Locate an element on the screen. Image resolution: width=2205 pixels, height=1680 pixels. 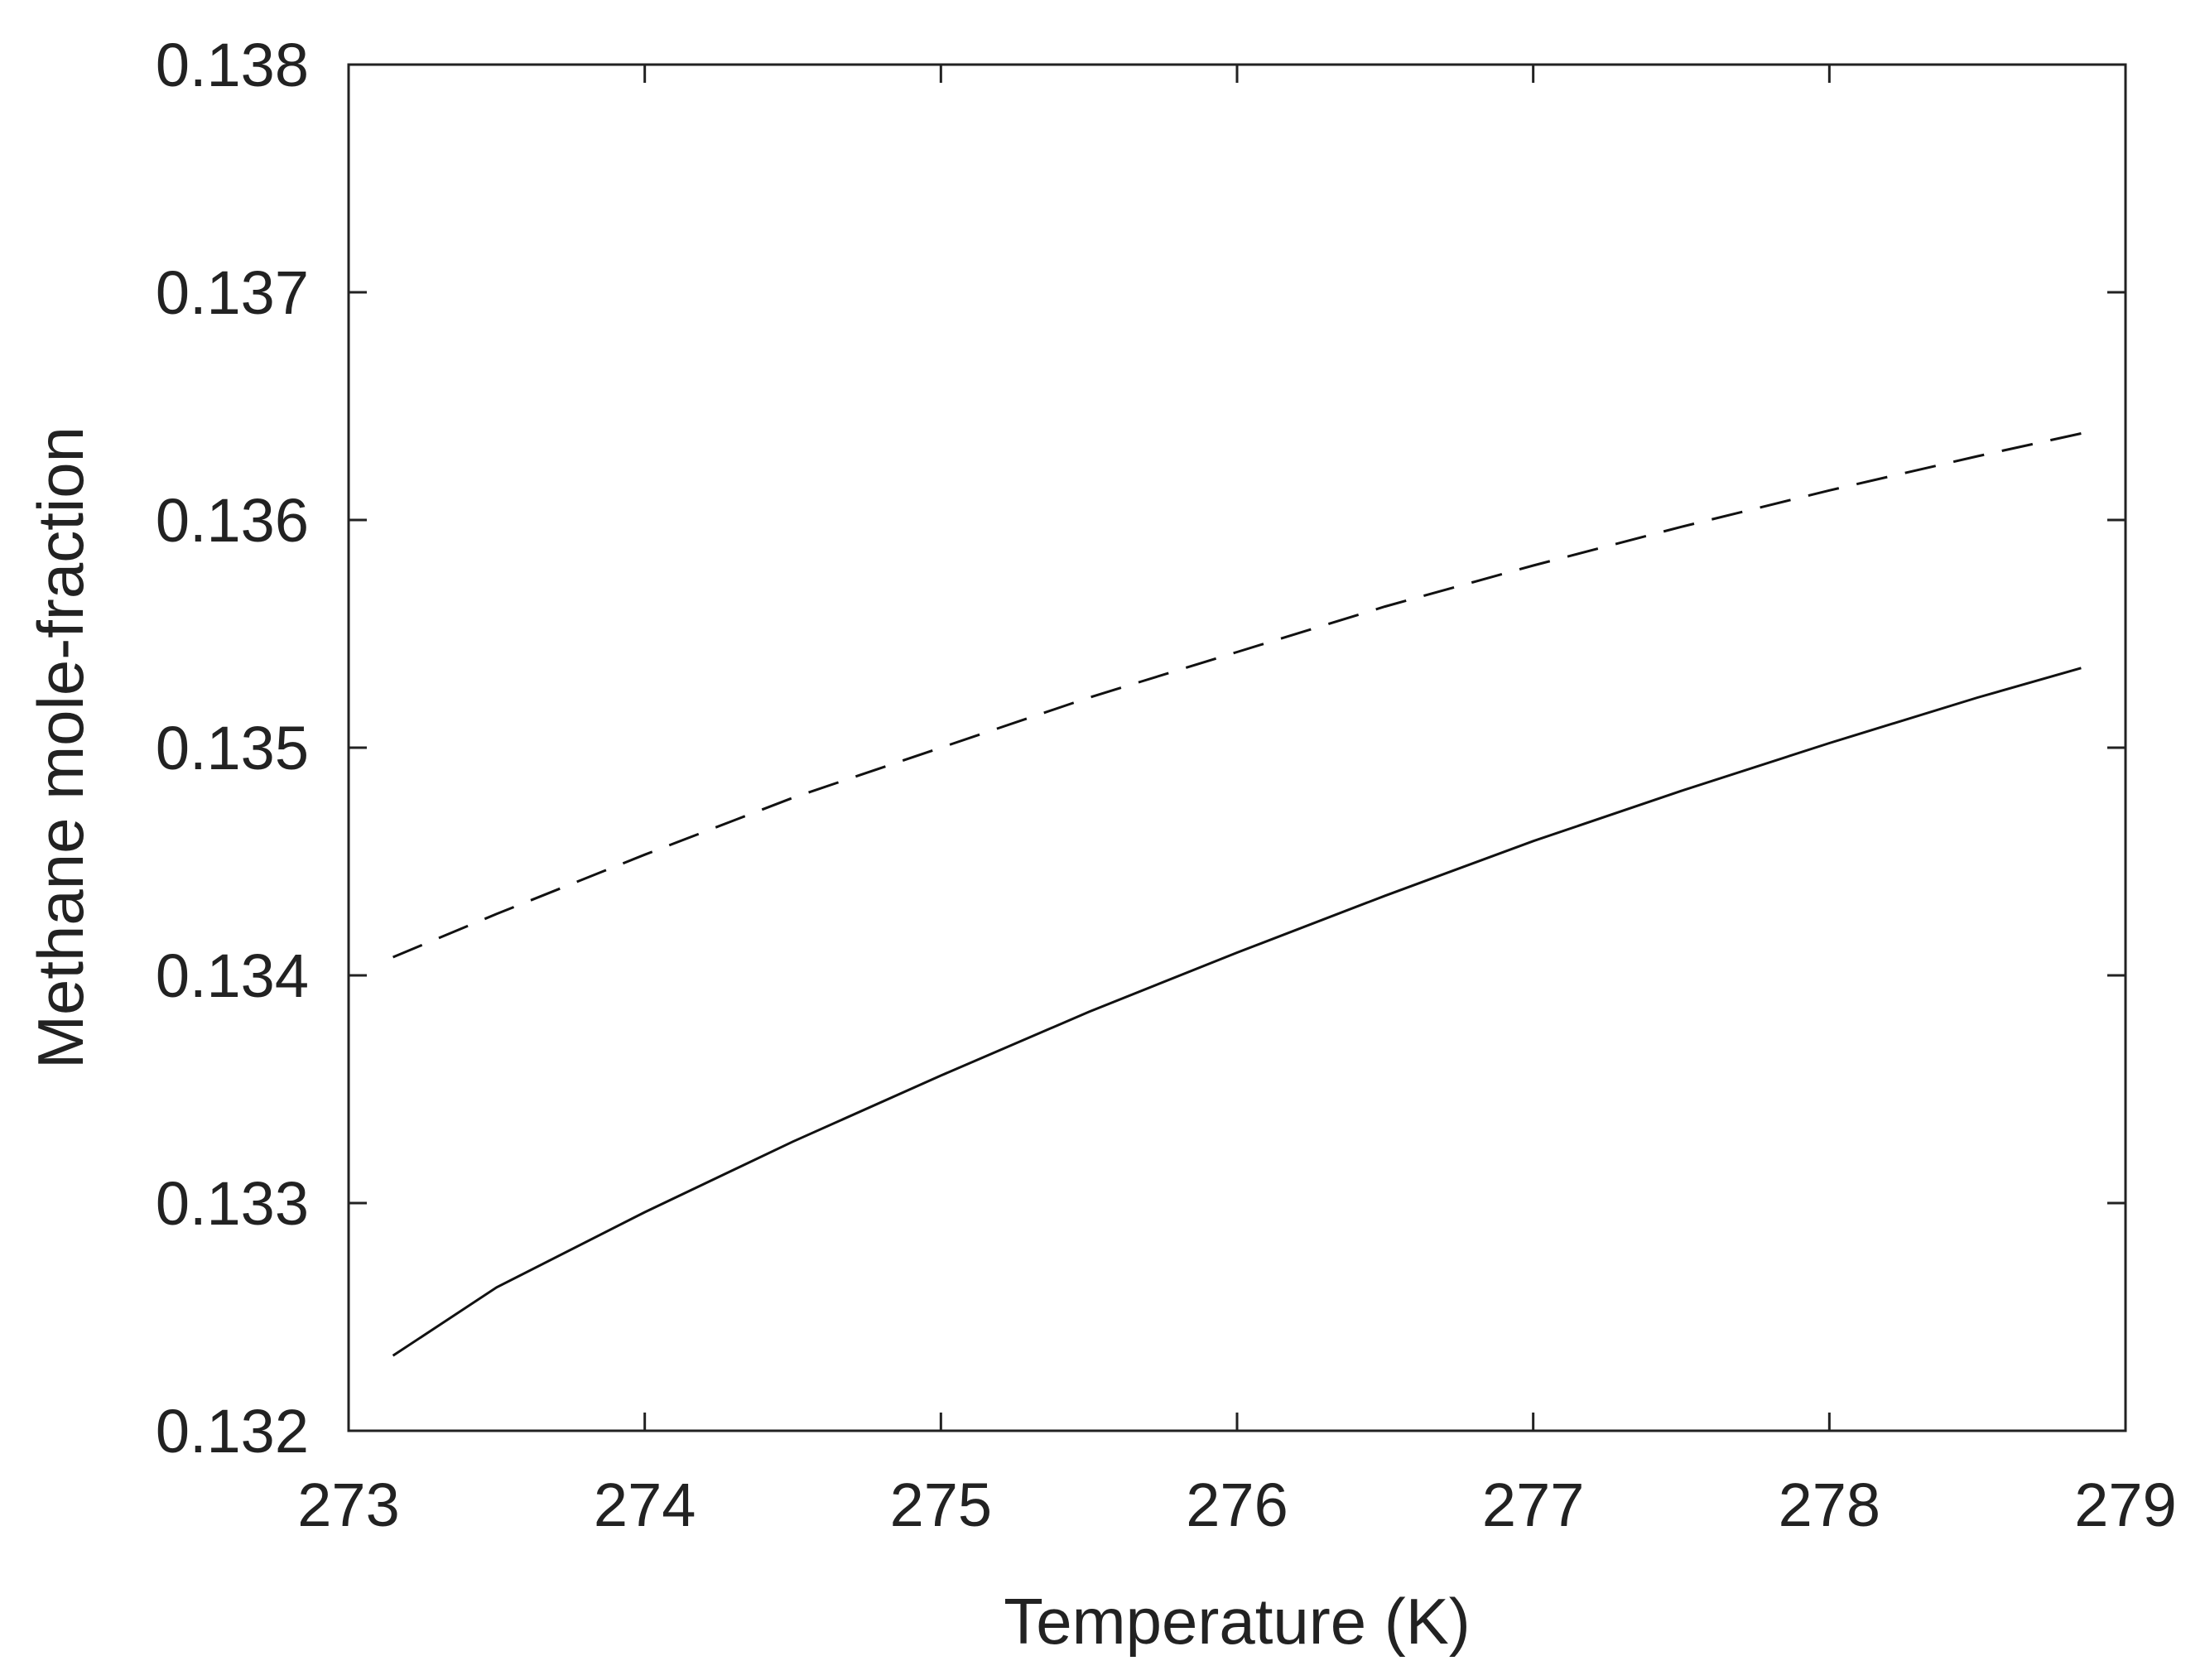
x-tick-label: 277 is located at coordinates (1533, 1505).